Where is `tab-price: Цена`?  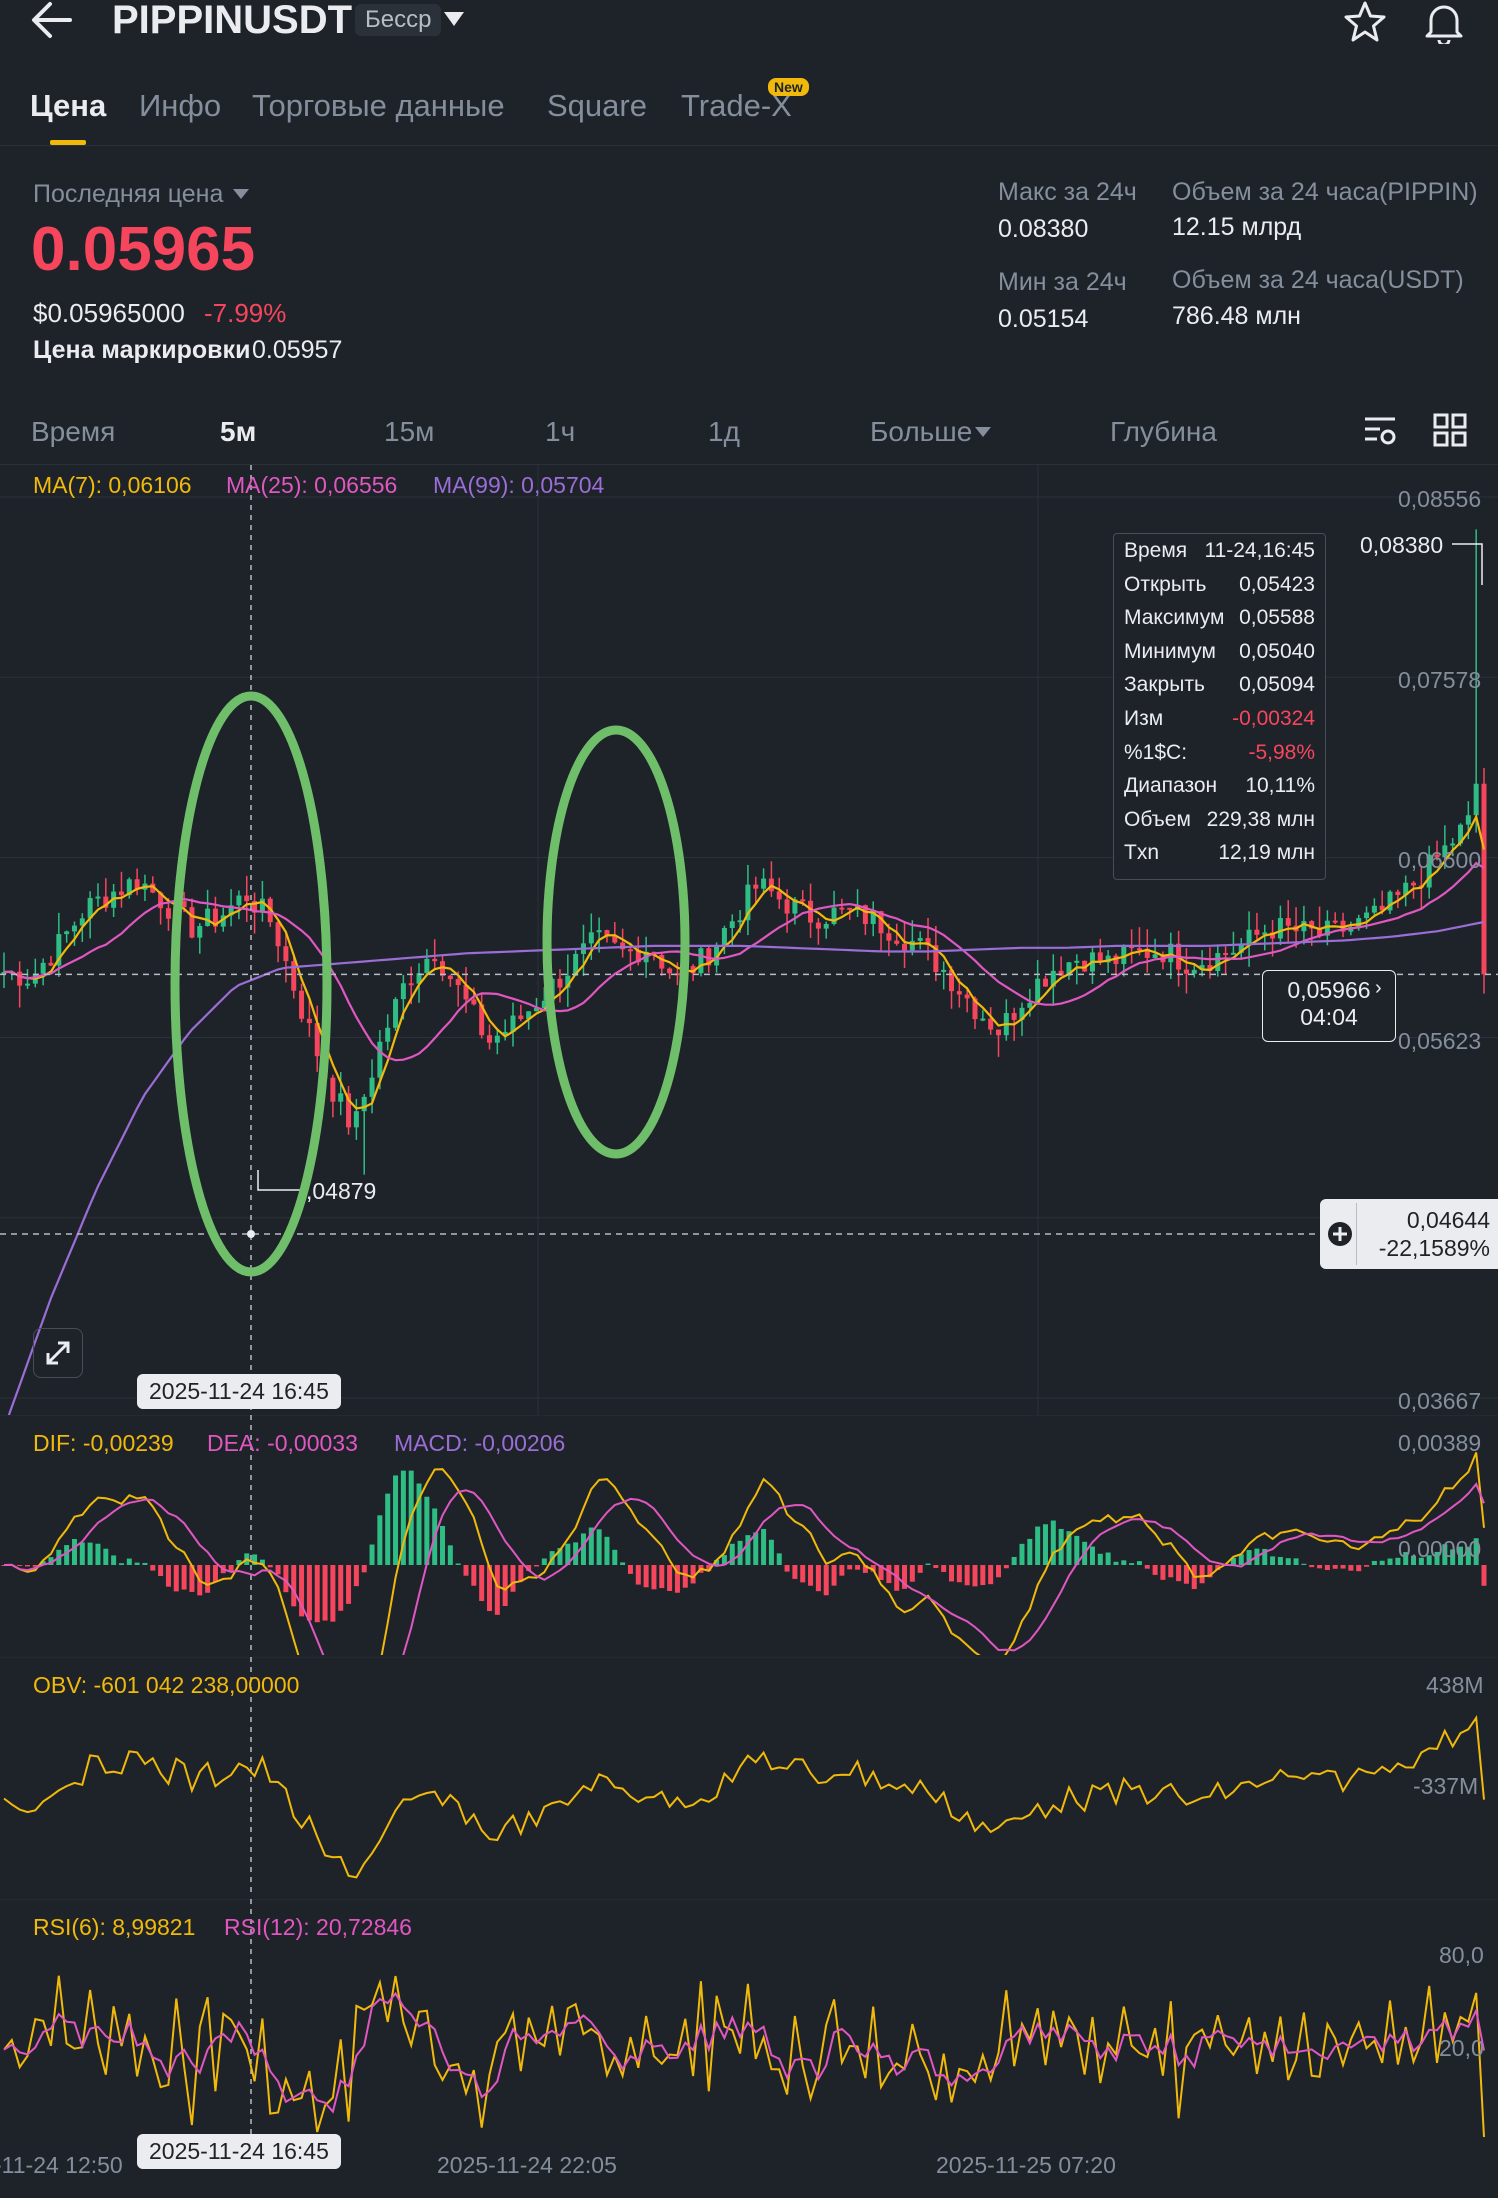 tab-price: Цена is located at coordinates (68, 105).